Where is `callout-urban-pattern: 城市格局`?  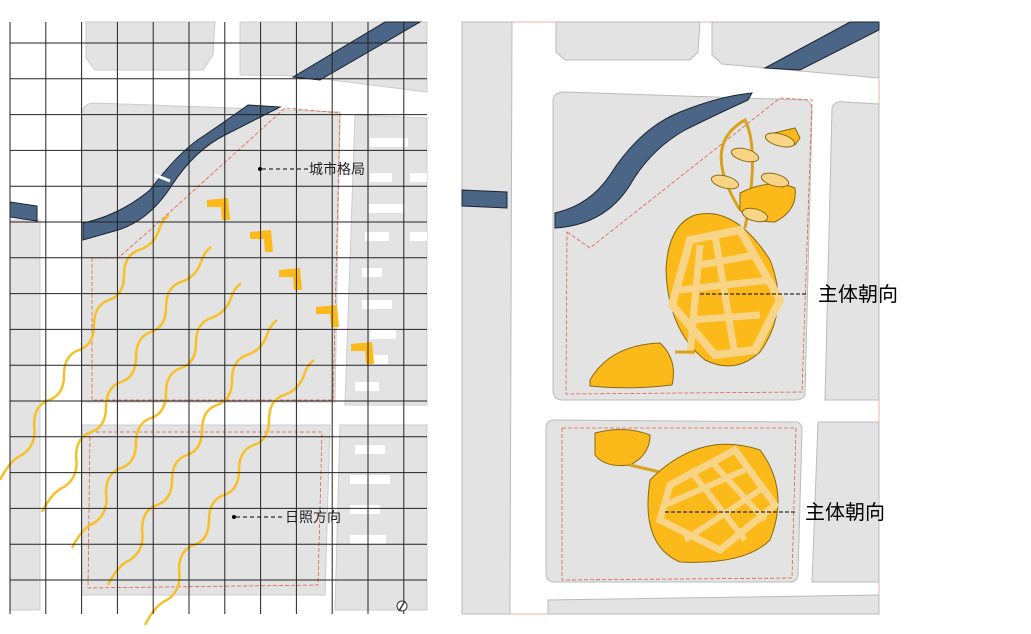 callout-urban-pattern: 城市格局 is located at coordinates (311, 169).